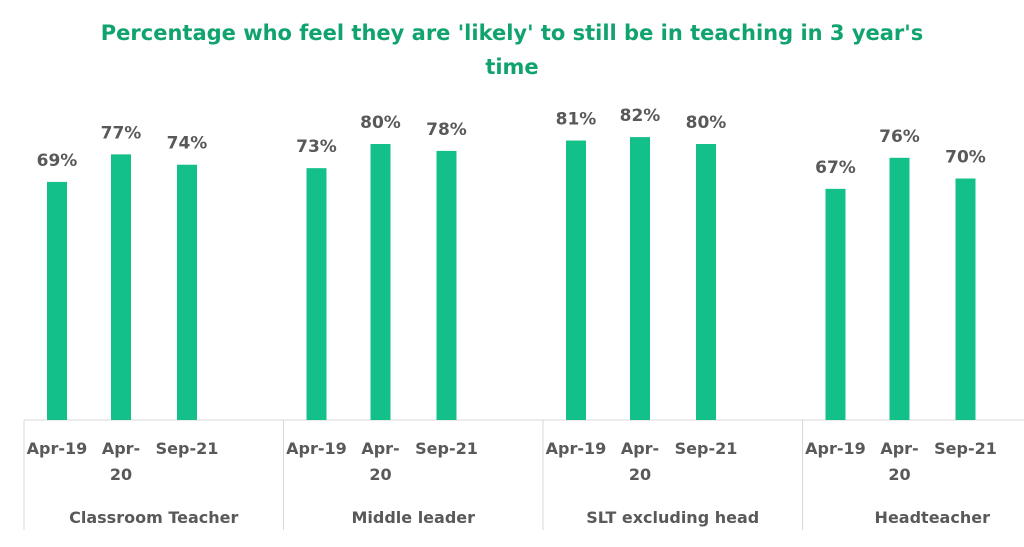  What do you see at coordinates (153, 517) in the screenshot?
I see `group-label: Classroom Teacher` at bounding box center [153, 517].